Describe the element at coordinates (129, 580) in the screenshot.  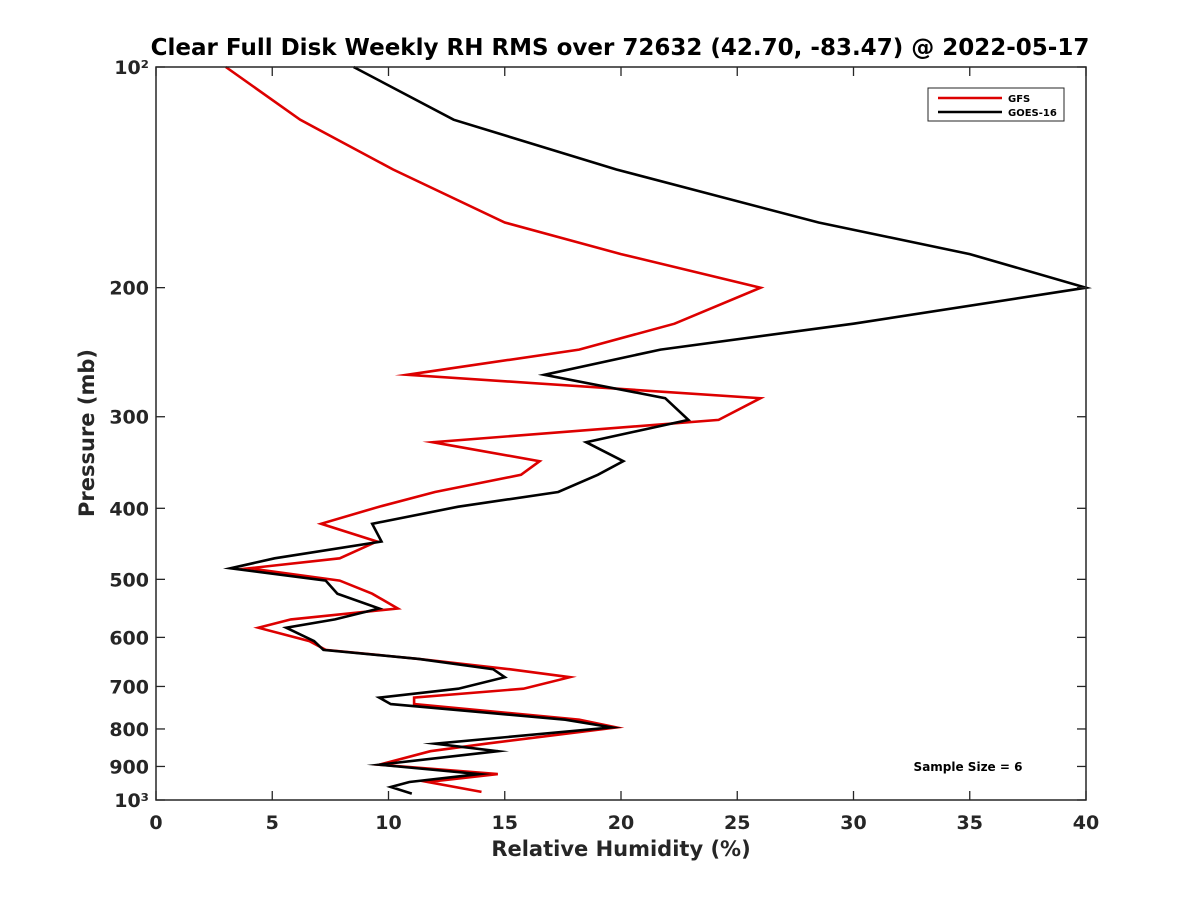
I see `y-tick-label: 500` at that location.